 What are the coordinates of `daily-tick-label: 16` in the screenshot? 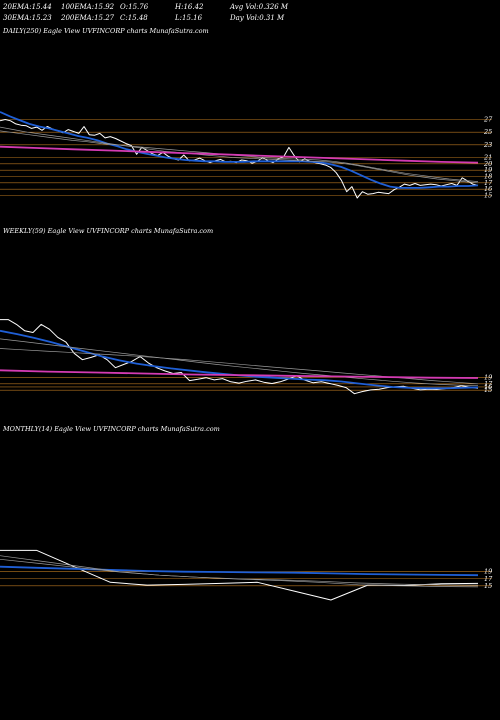 It's located at (488, 189).